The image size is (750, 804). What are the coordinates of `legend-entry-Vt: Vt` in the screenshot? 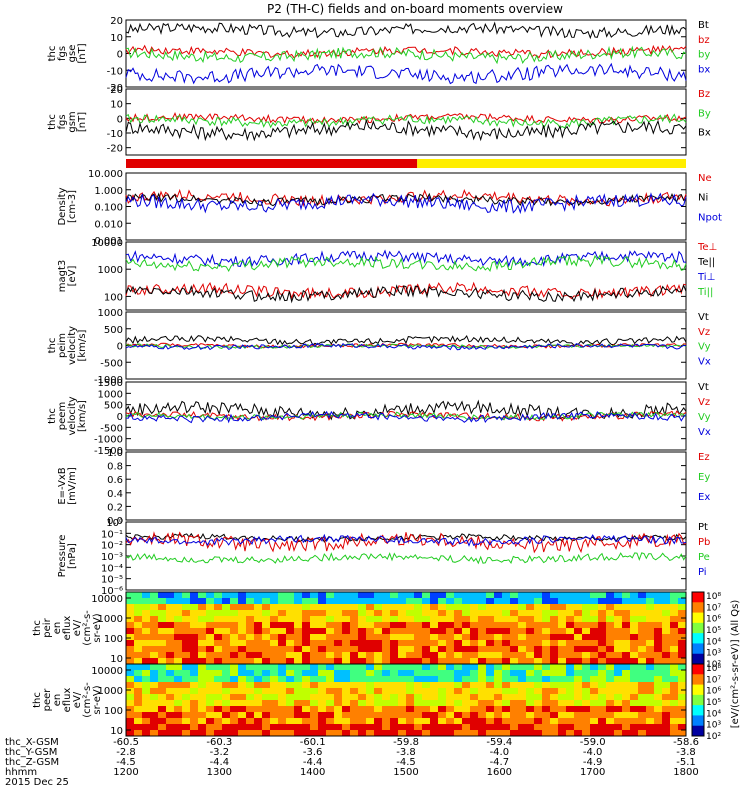 It's located at (703, 317).